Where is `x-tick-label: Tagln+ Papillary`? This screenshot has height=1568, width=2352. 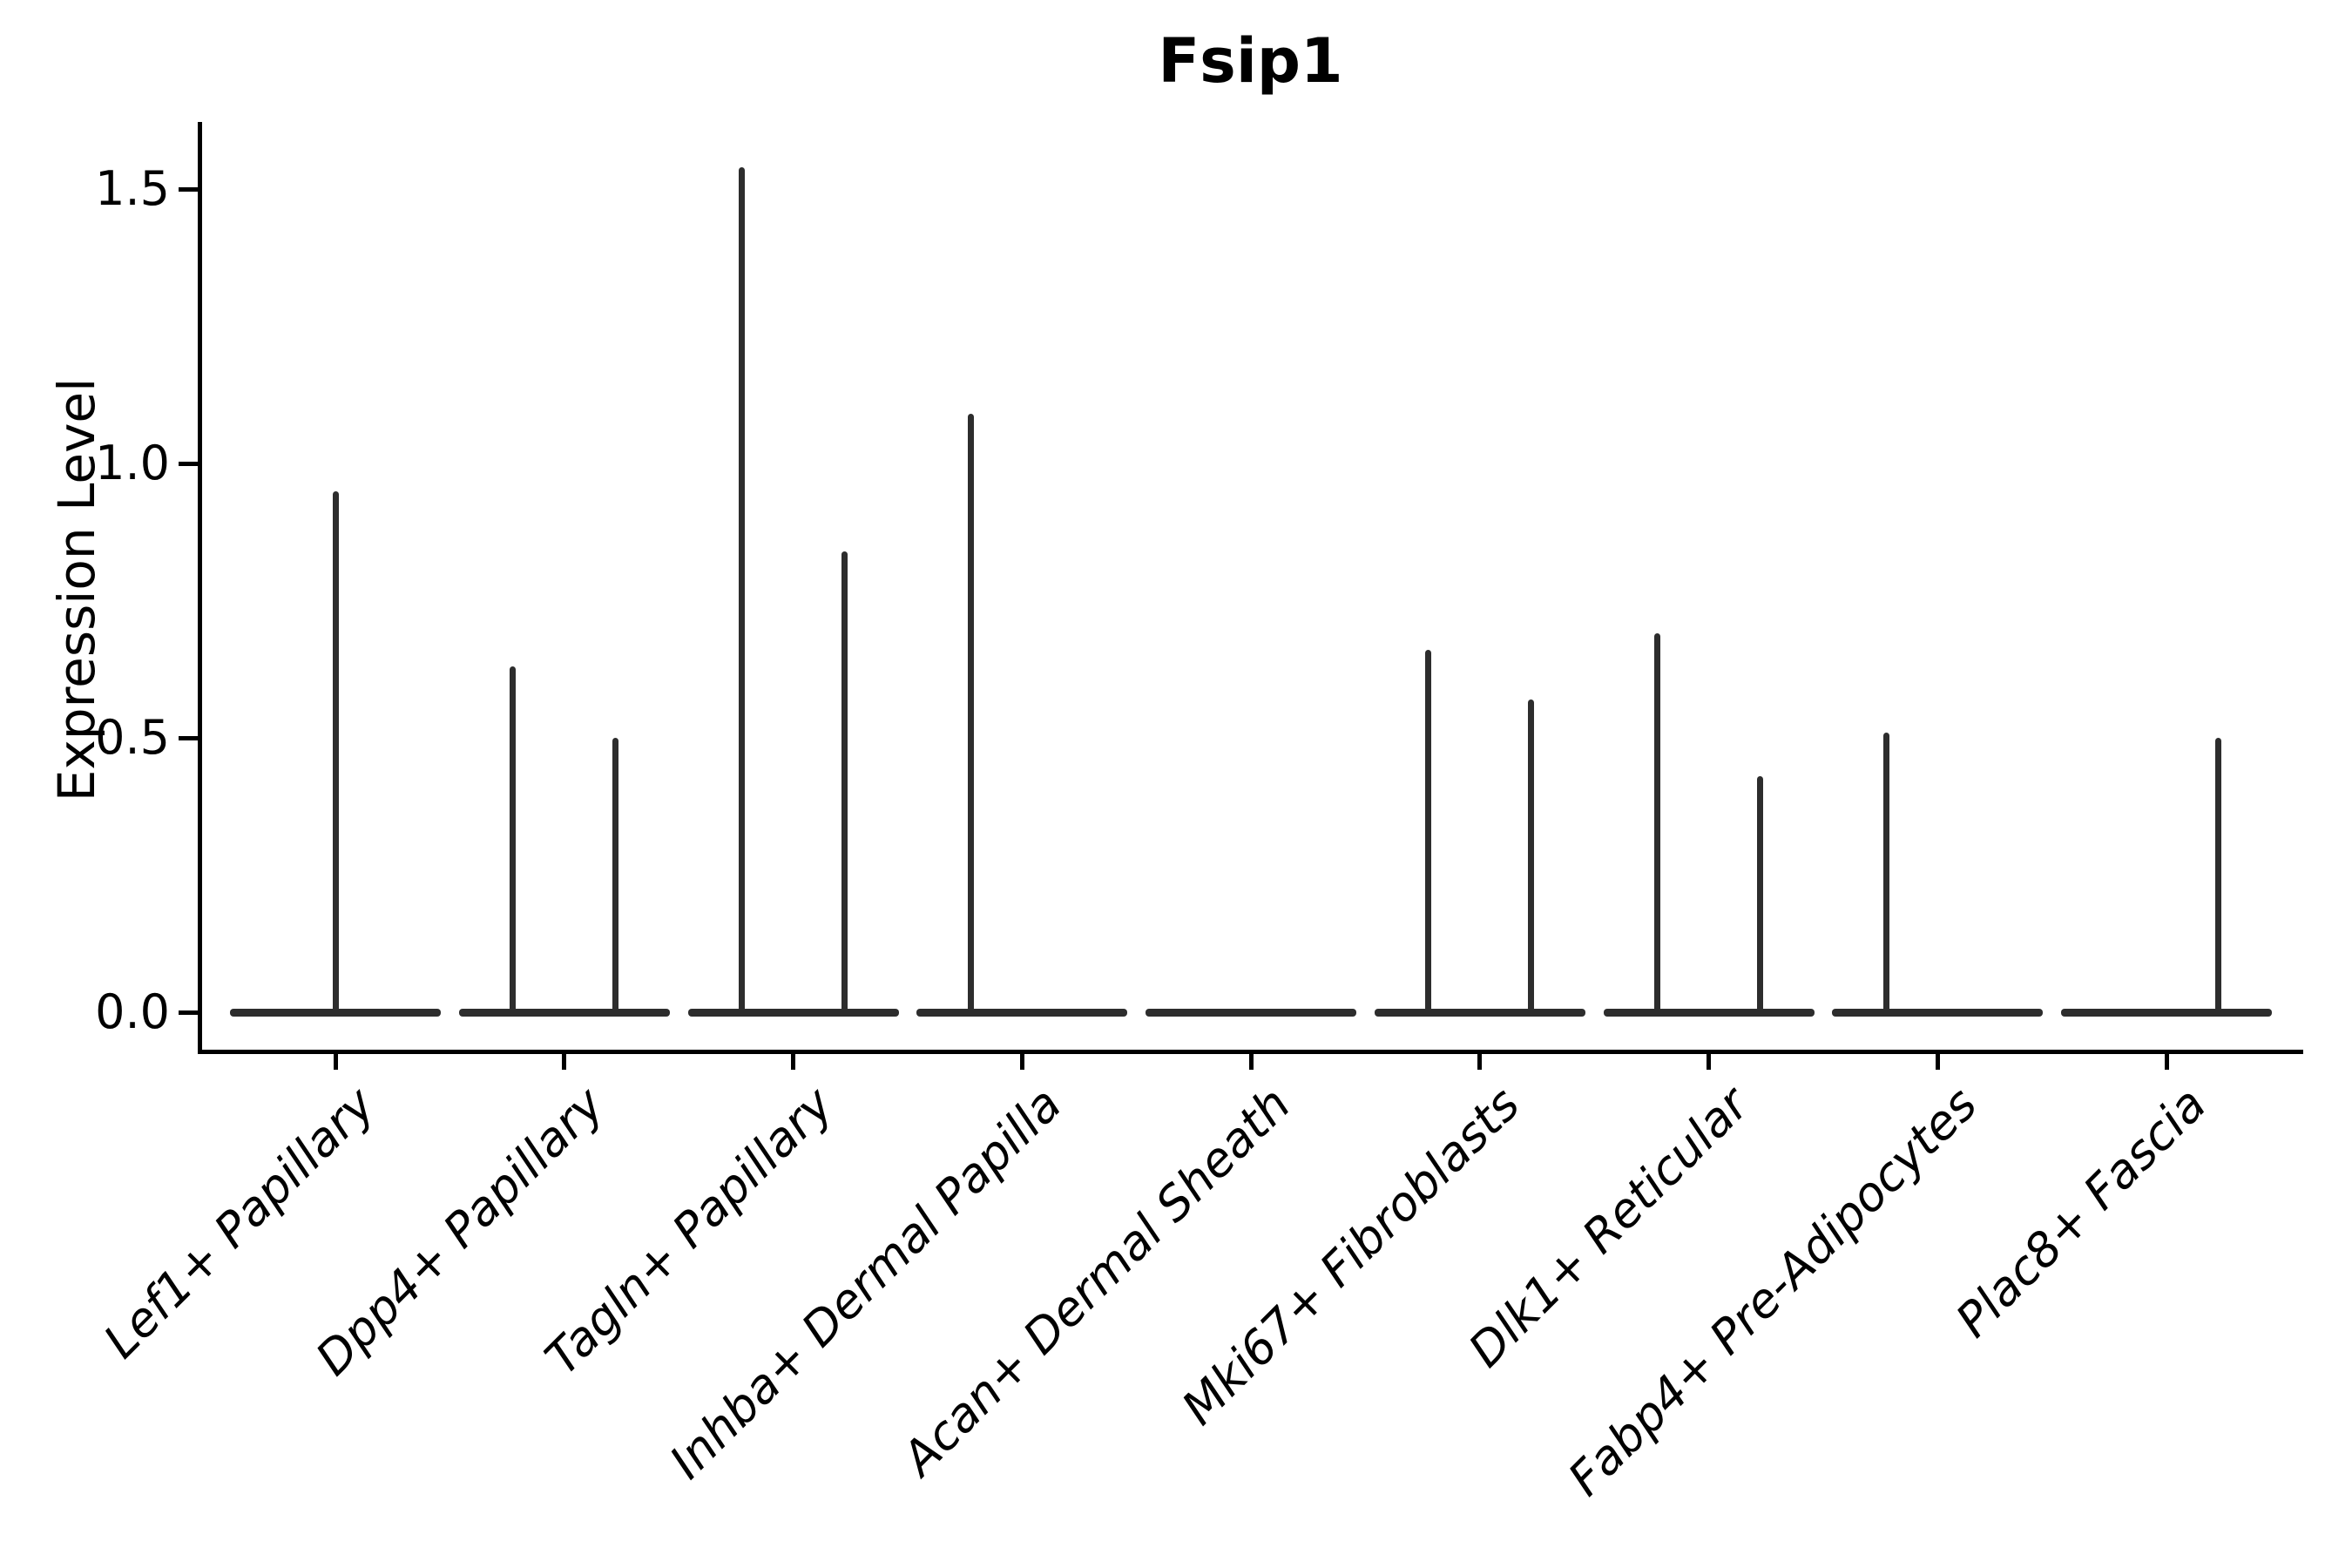 x-tick-label: Tagln+ Papillary is located at coordinates (688, 1231).